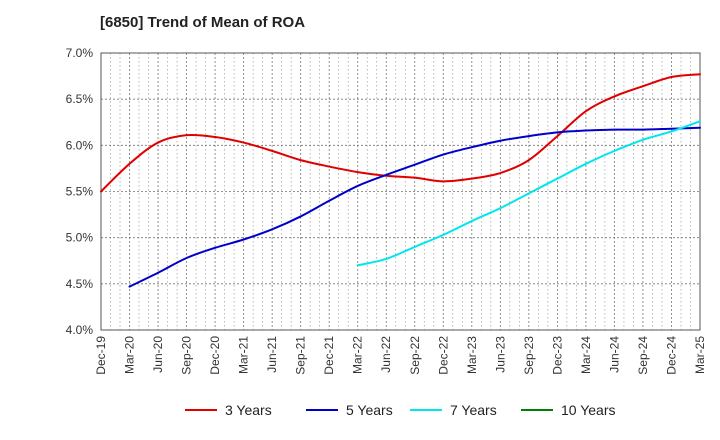 The width and height of the screenshot is (720, 440). Describe the element at coordinates (80, 53) in the screenshot. I see `y-tick-label: 7.0%` at that location.